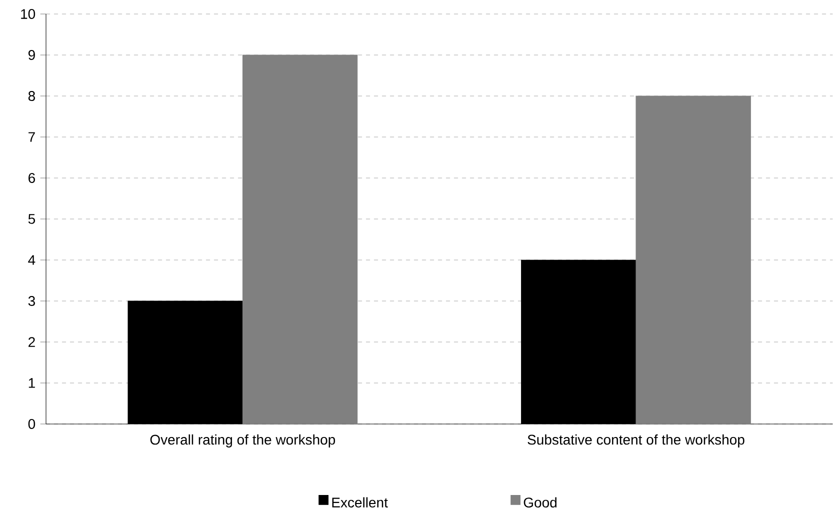  Describe the element at coordinates (31, 55) in the screenshot. I see `y-tick-label: 9` at that location.